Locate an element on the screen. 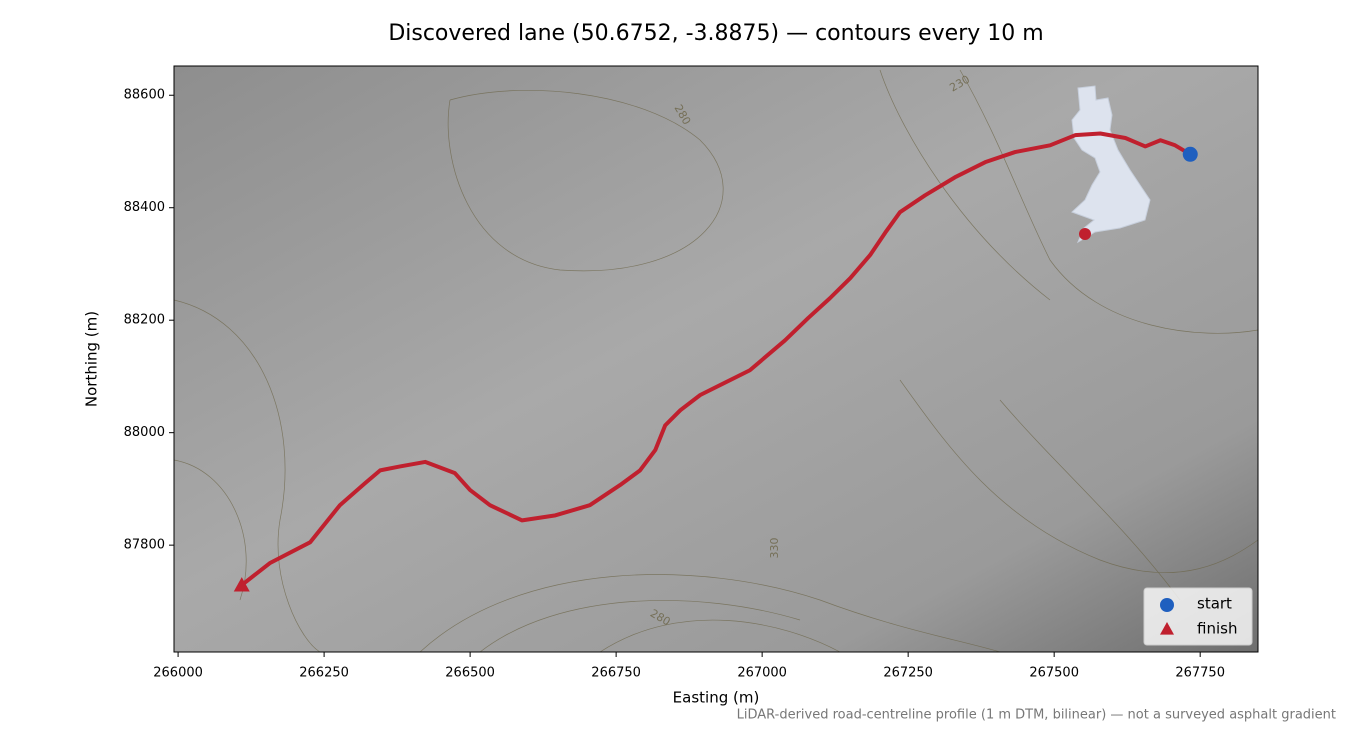  x-axis-label: Easting (m) is located at coordinates (716, 698).